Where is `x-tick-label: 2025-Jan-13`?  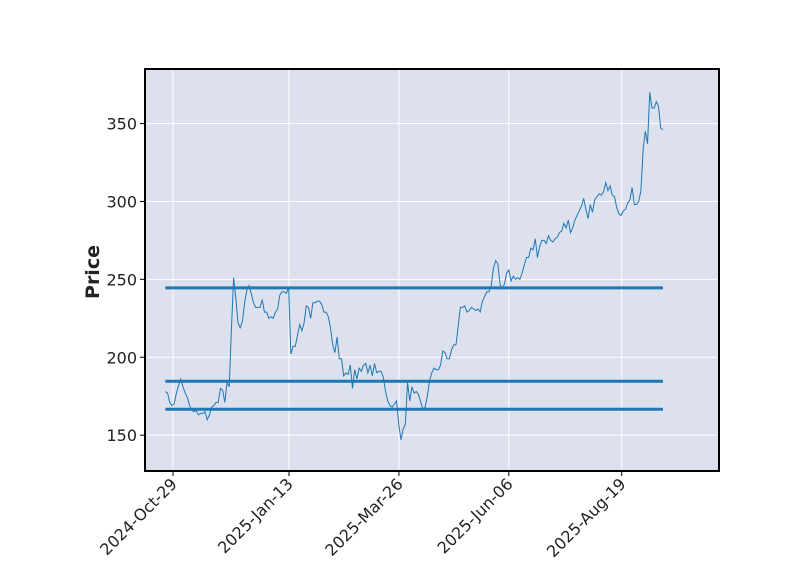
x-tick-label: 2025-Jan-13 is located at coordinates (255, 515).